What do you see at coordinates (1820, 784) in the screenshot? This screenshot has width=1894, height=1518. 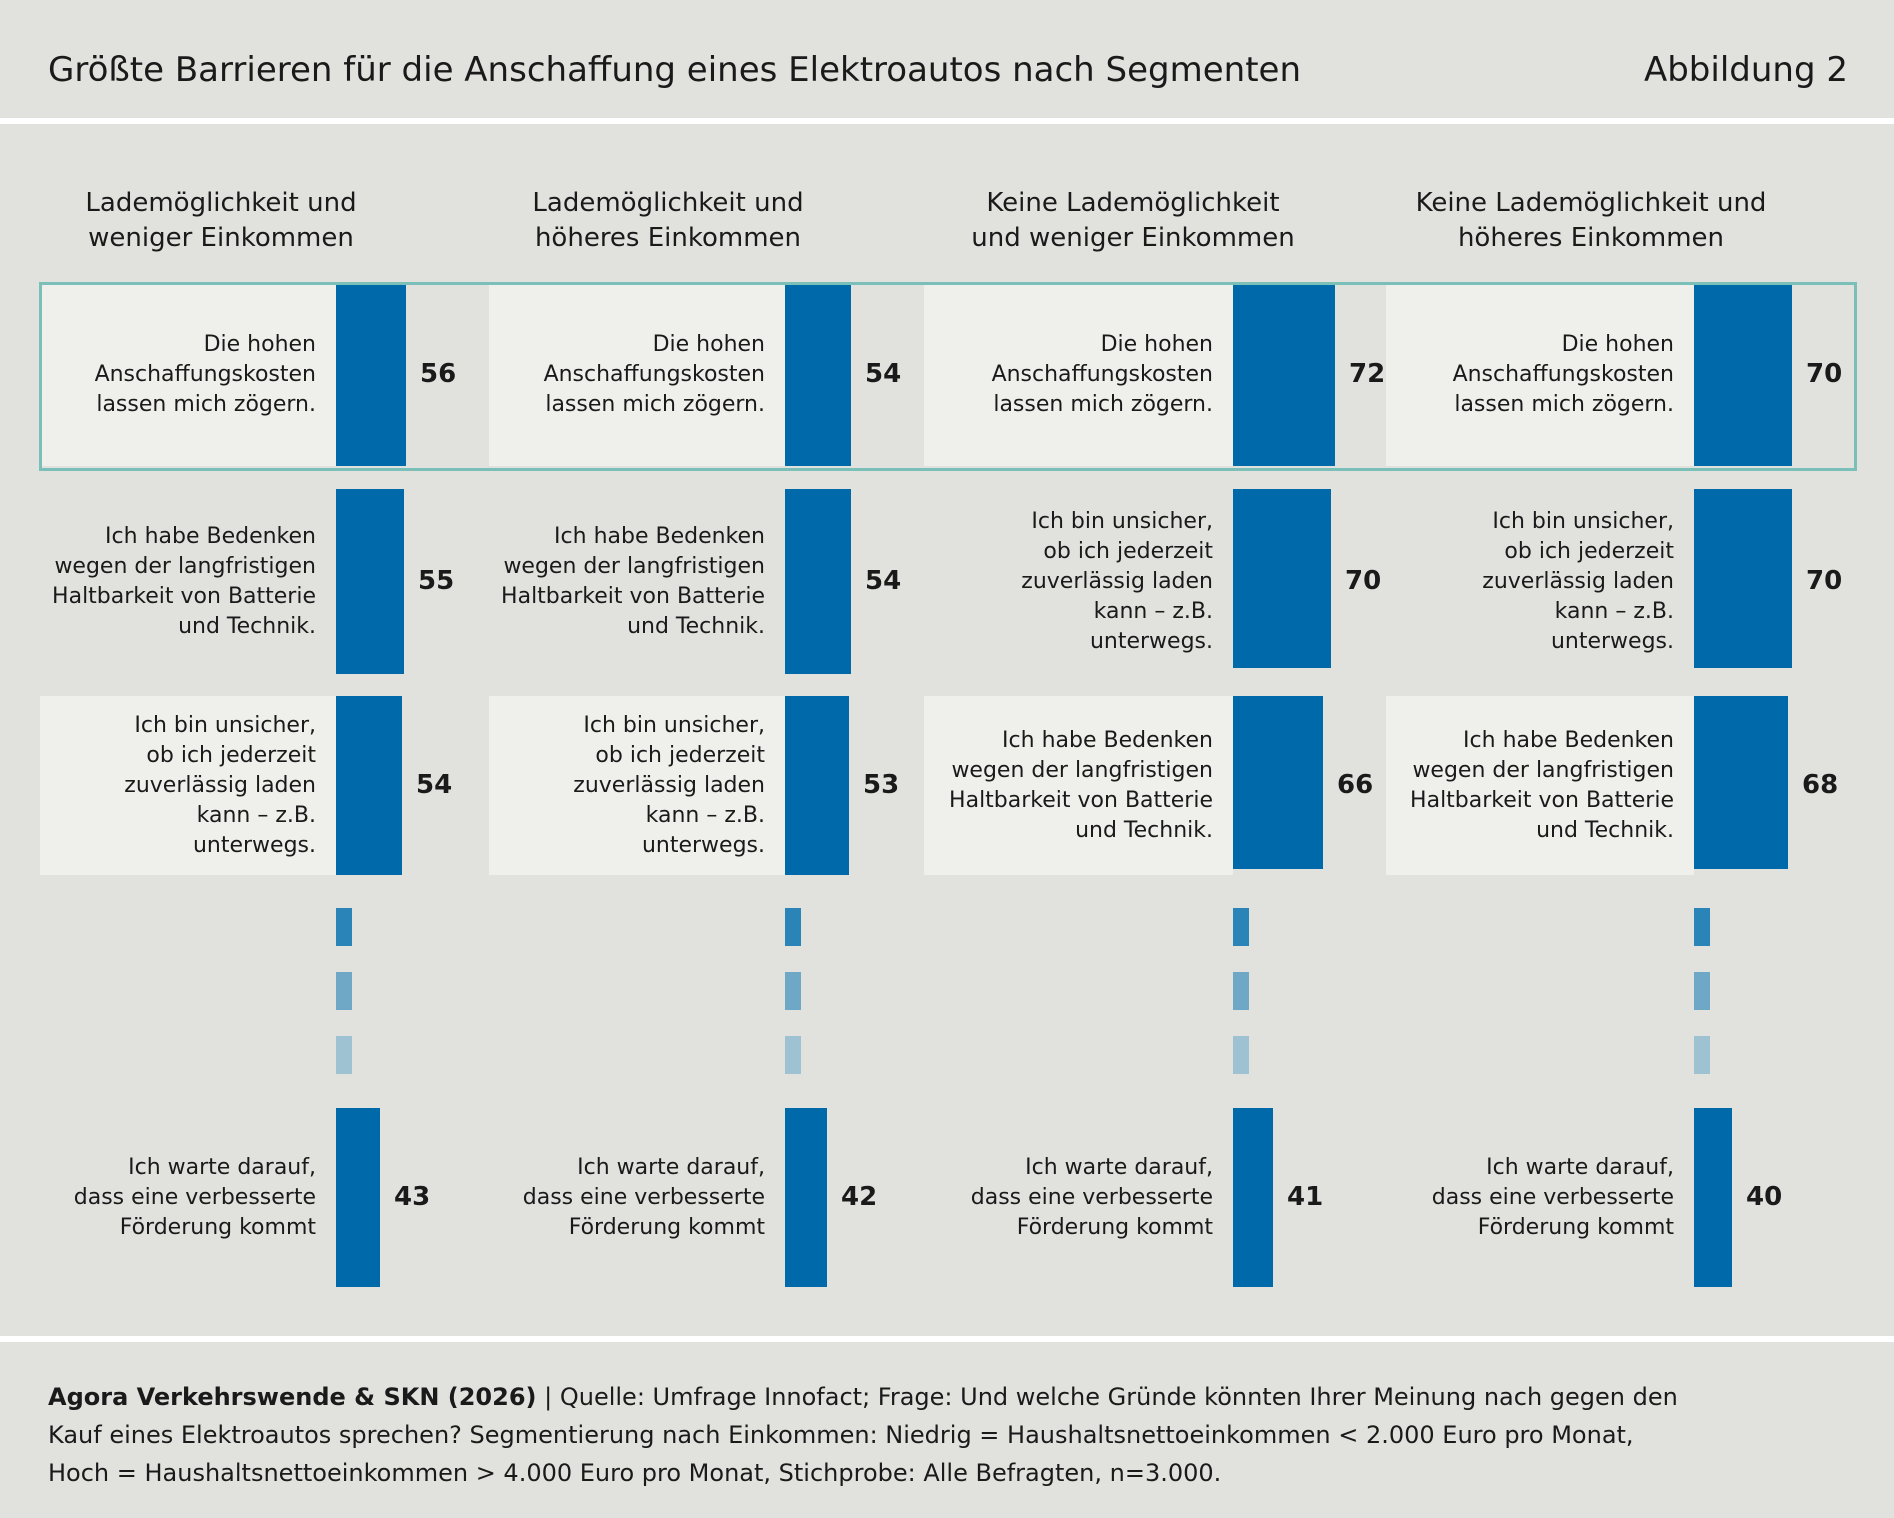 I see `value-label: 68` at bounding box center [1820, 784].